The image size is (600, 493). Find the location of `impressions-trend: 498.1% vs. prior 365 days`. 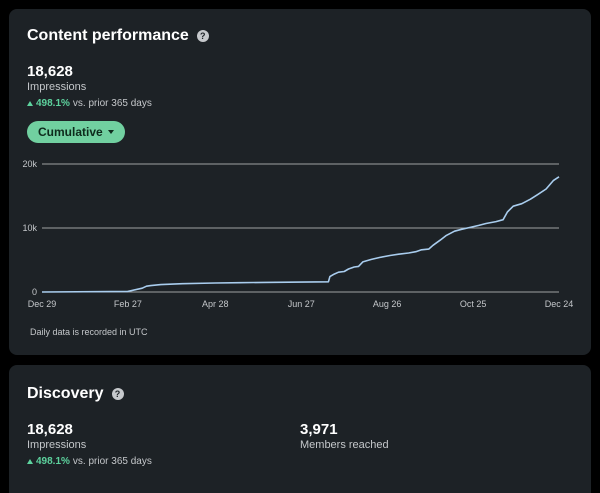

impressions-trend: 498.1% vs. prior 365 days is located at coordinates (89, 103).